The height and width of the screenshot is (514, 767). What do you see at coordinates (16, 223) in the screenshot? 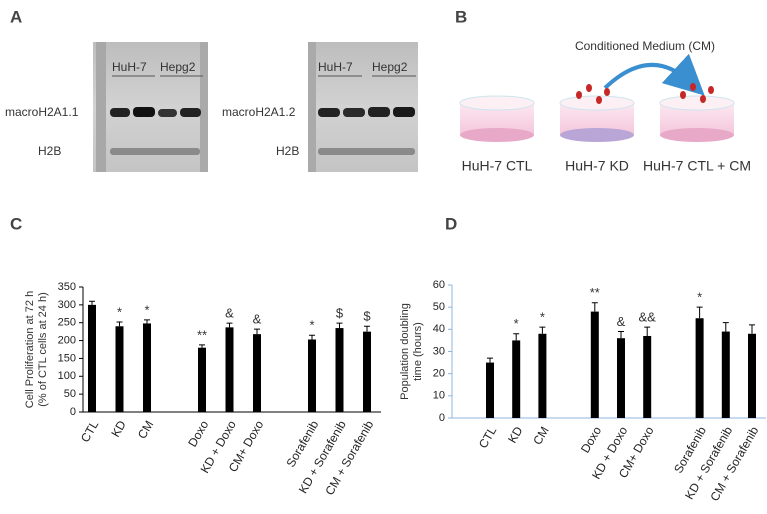
I see `panel-letter: C` at bounding box center [16, 223].